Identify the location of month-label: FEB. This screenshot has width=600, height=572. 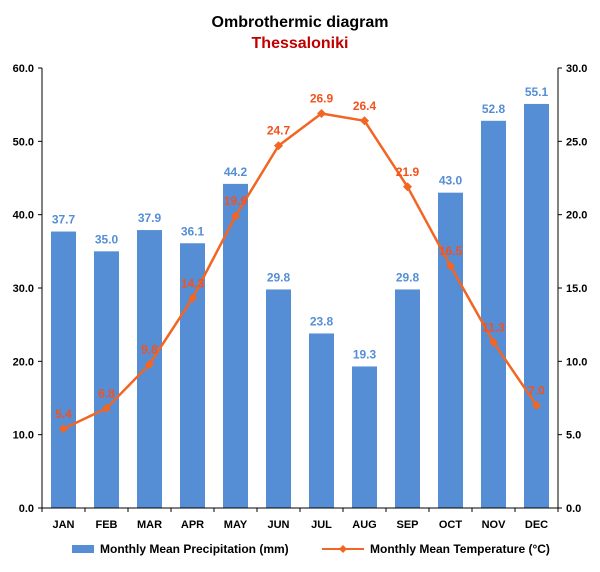
(107, 525).